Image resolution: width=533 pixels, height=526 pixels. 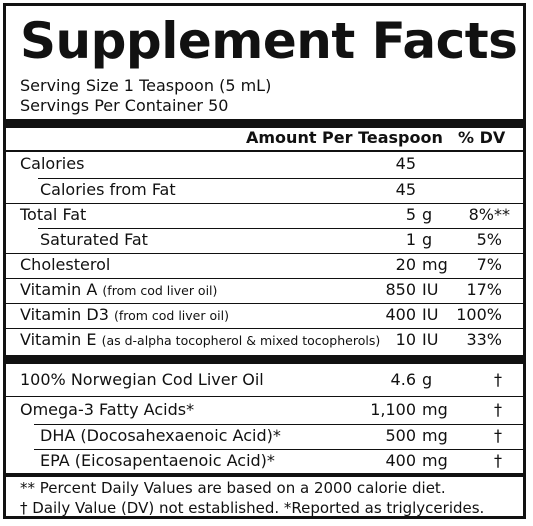 What do you see at coordinates (146, 85) in the screenshot?
I see `serving-size: Serving Size 1 Teaspoon (5 mL)` at bounding box center [146, 85].